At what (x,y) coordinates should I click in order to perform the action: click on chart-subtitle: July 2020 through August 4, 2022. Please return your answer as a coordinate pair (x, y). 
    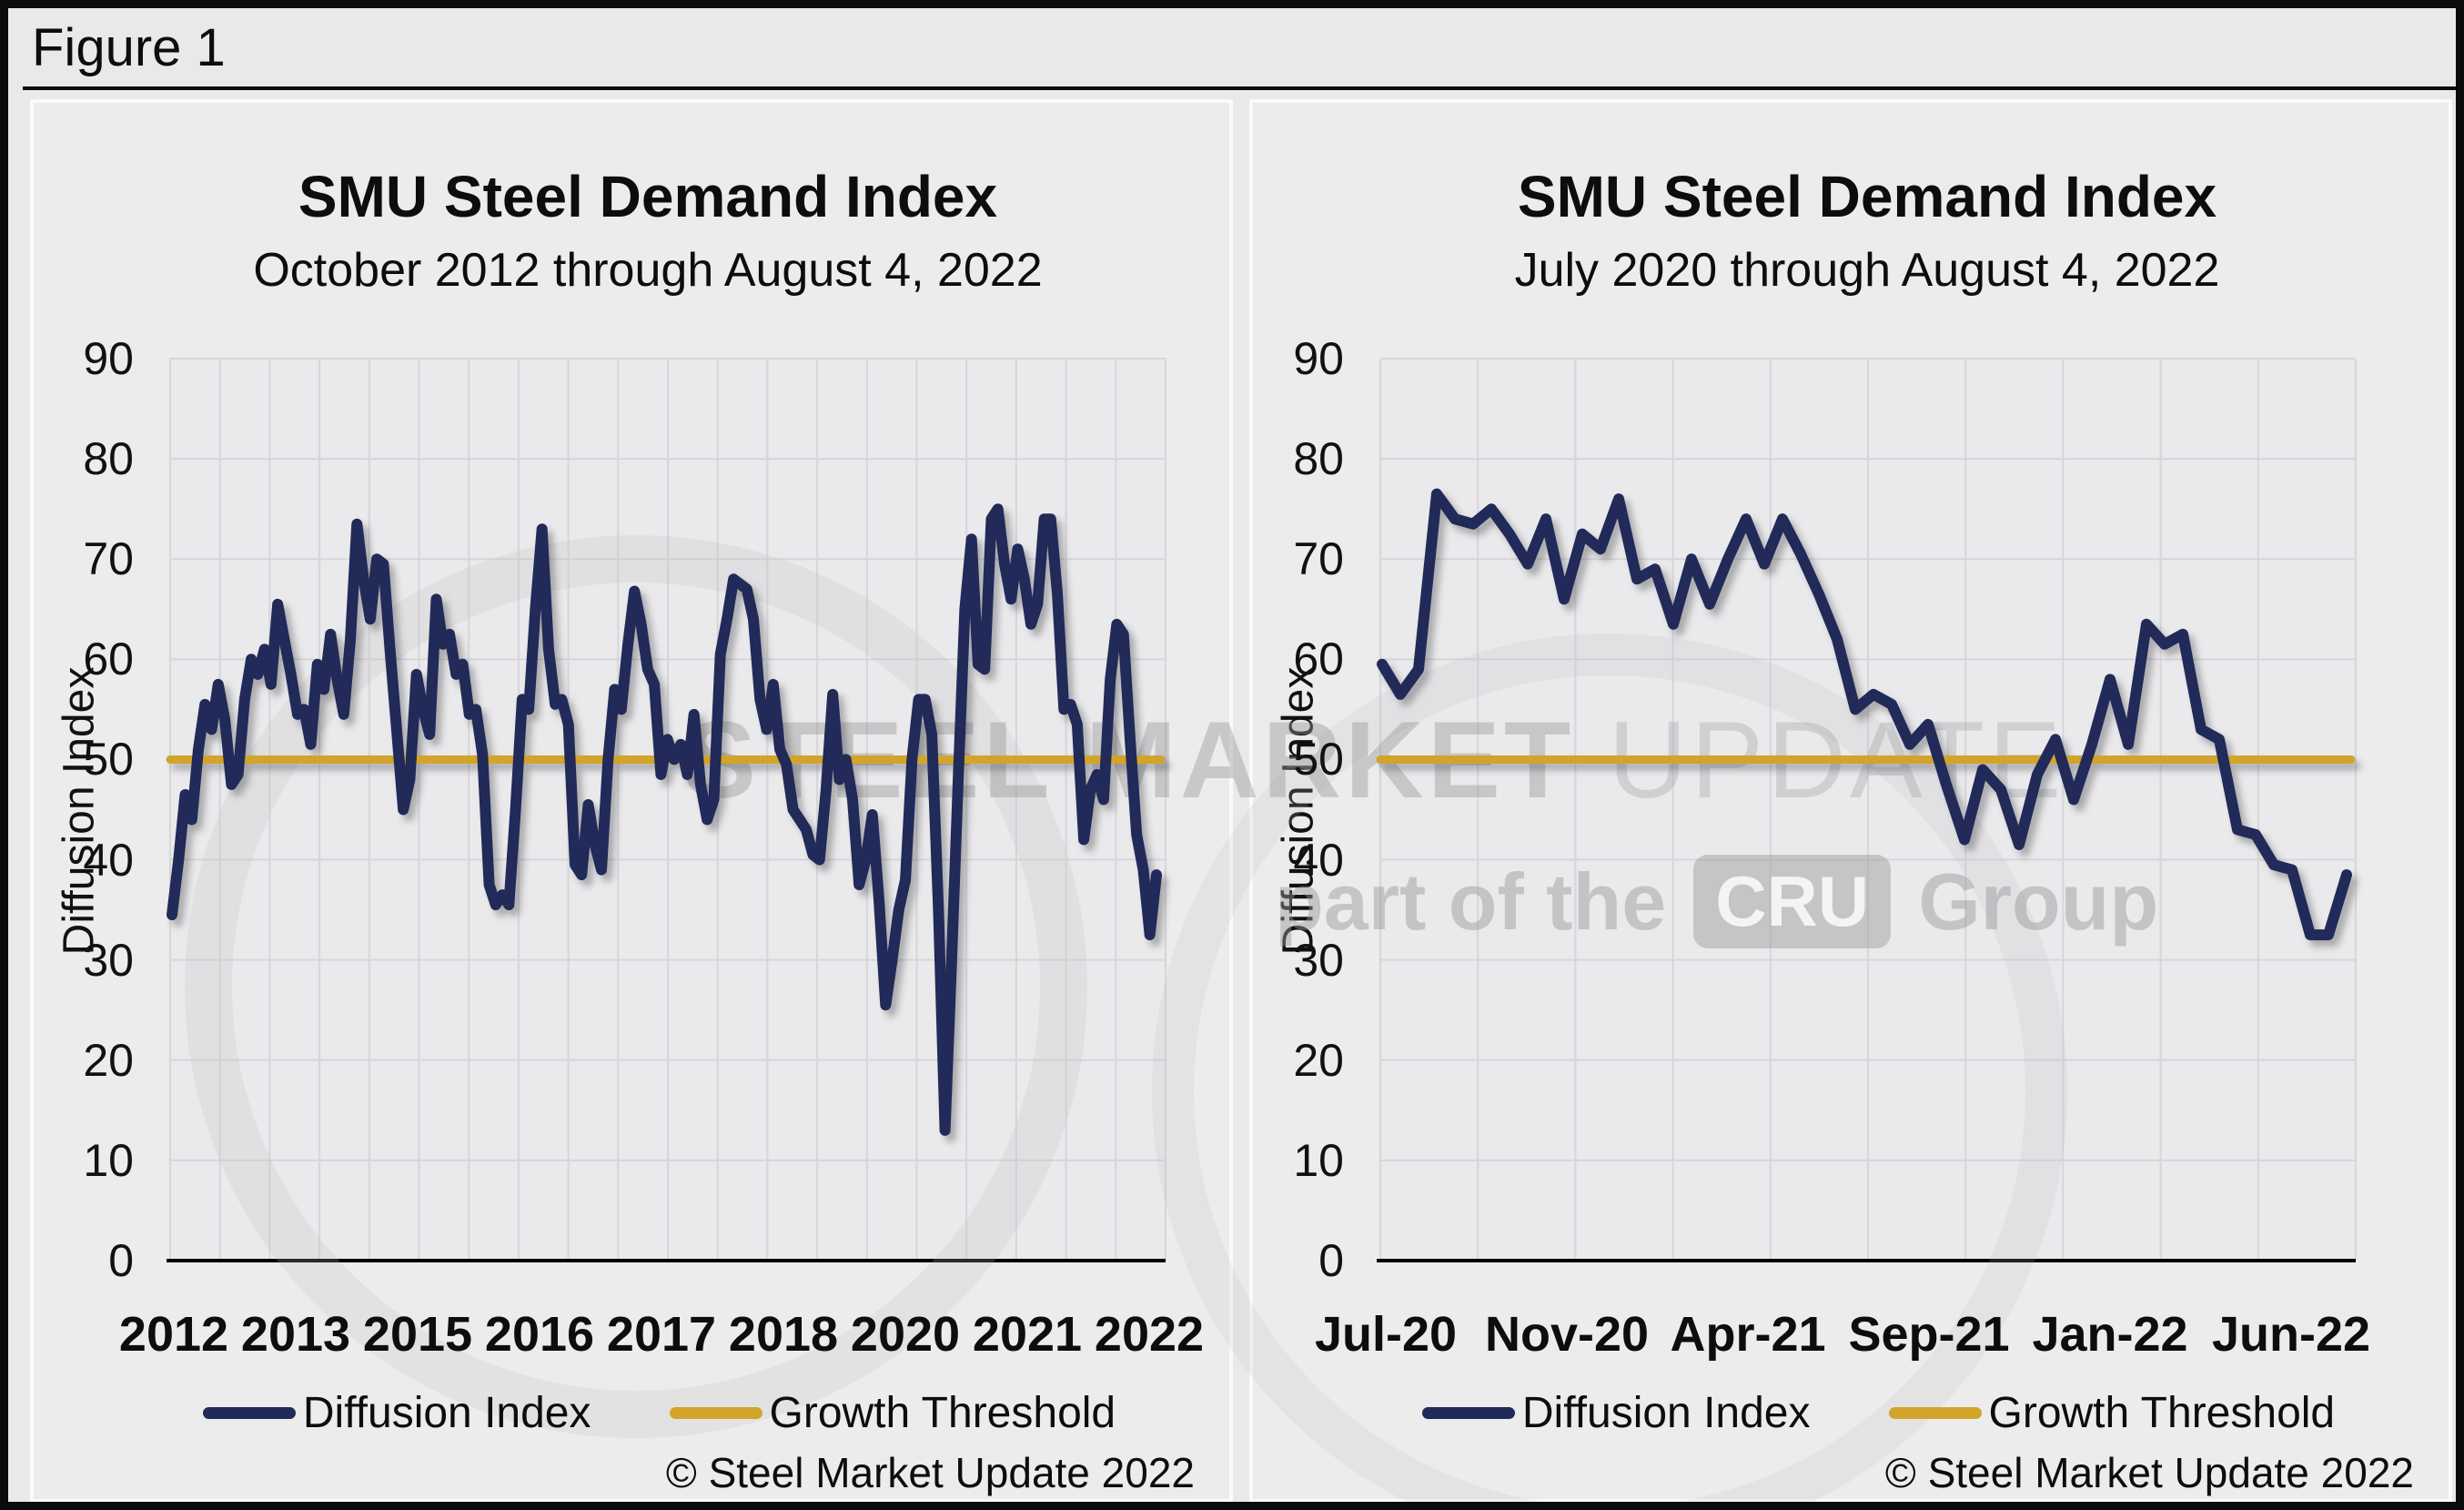
    Looking at the image, I should click on (1867, 270).